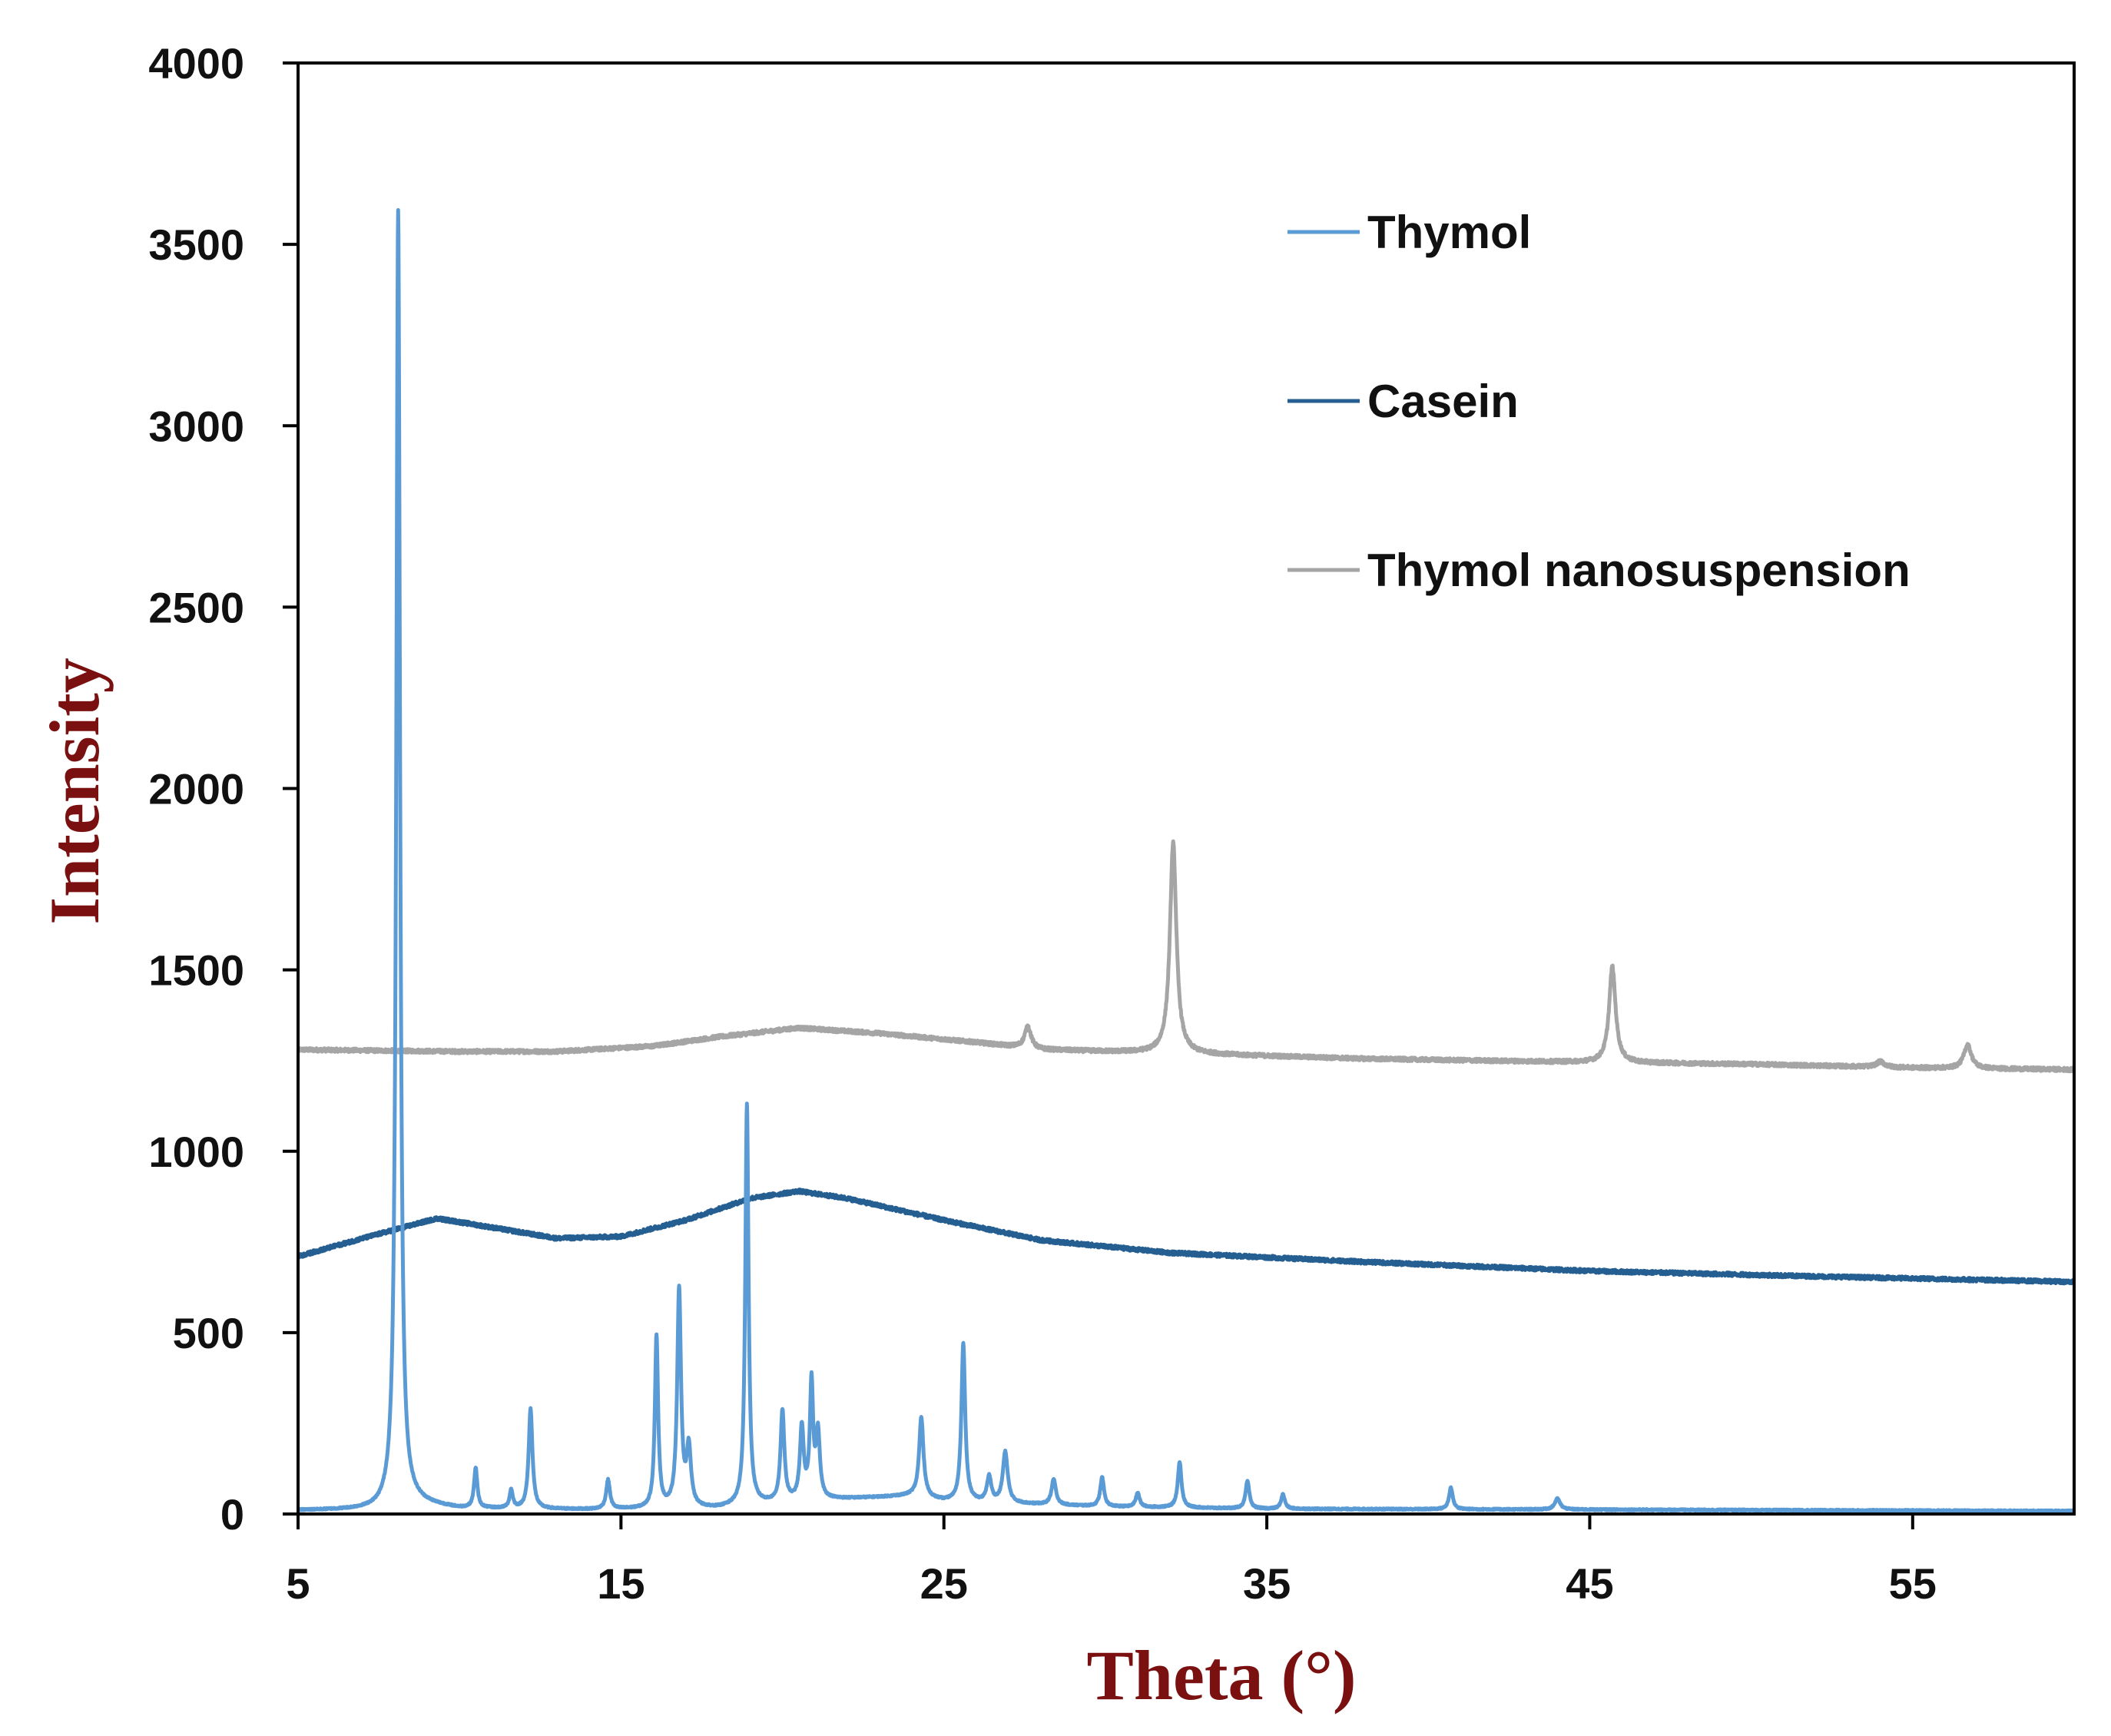 This screenshot has width=2111, height=1736. I want to click on legend-label: Casein, so click(1443, 402).